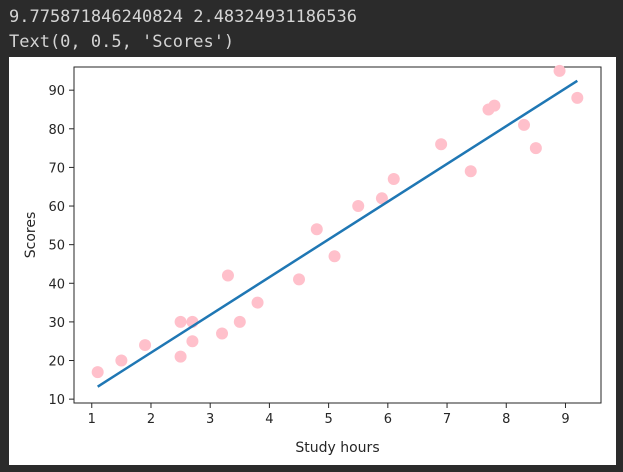 The height and width of the screenshot is (472, 623). Describe the element at coordinates (56, 207) in the screenshot. I see `y-tick-label: 60` at that location.